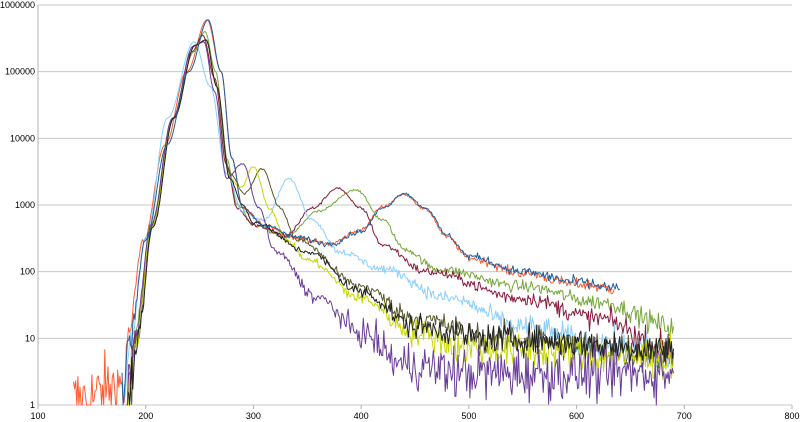 Image resolution: width=800 pixels, height=422 pixels. What do you see at coordinates (791, 416) in the screenshot?
I see `x-tick-label: 800` at bounding box center [791, 416].